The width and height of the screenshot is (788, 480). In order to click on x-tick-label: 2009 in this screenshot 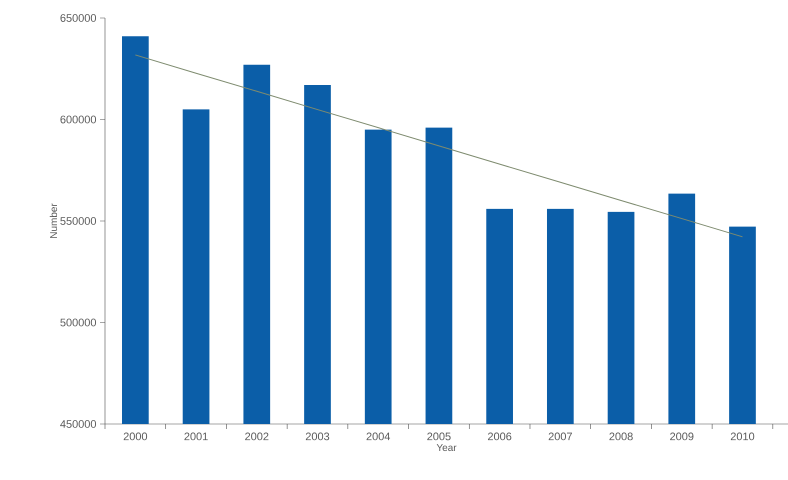, I will do `click(682, 436)`.